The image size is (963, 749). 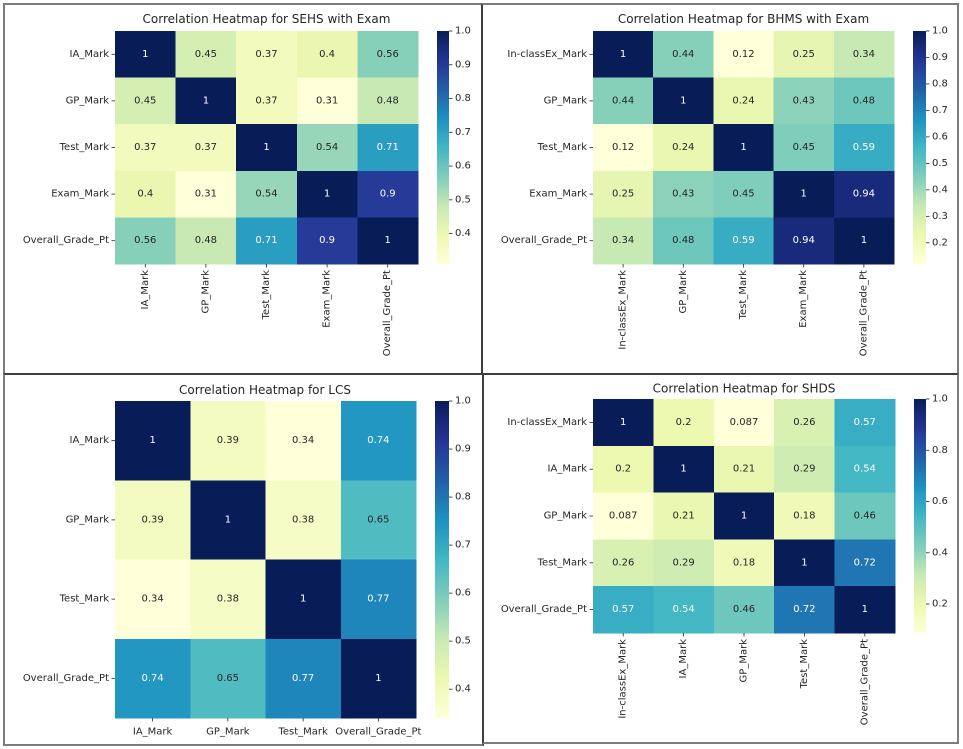 What do you see at coordinates (378, 440) in the screenshot?
I see `cell-annotation: 0.74` at bounding box center [378, 440].